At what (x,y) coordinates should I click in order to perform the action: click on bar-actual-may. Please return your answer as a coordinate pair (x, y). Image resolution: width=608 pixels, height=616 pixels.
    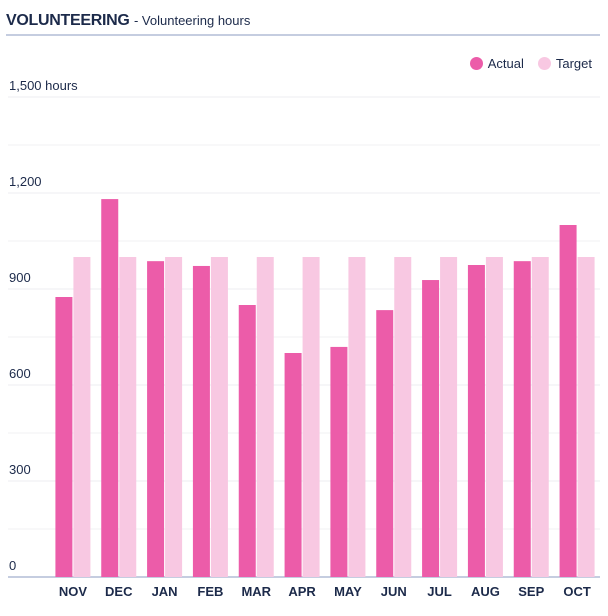
    Looking at the image, I should click on (339, 461).